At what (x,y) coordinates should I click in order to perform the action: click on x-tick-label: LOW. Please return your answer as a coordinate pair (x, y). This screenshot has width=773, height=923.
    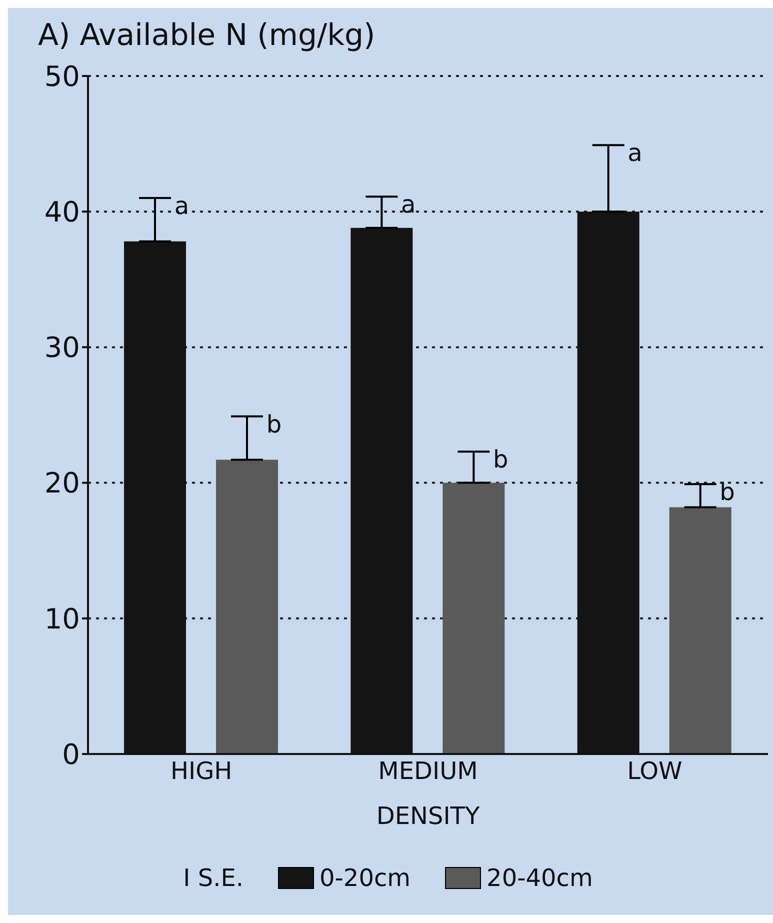
    Looking at the image, I should click on (654, 771).